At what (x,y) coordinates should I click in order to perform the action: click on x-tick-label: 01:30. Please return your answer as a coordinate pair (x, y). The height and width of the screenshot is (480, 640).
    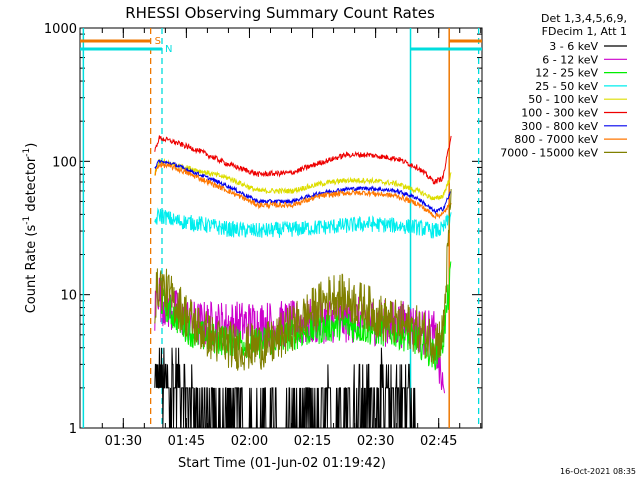
    Looking at the image, I should click on (123, 441).